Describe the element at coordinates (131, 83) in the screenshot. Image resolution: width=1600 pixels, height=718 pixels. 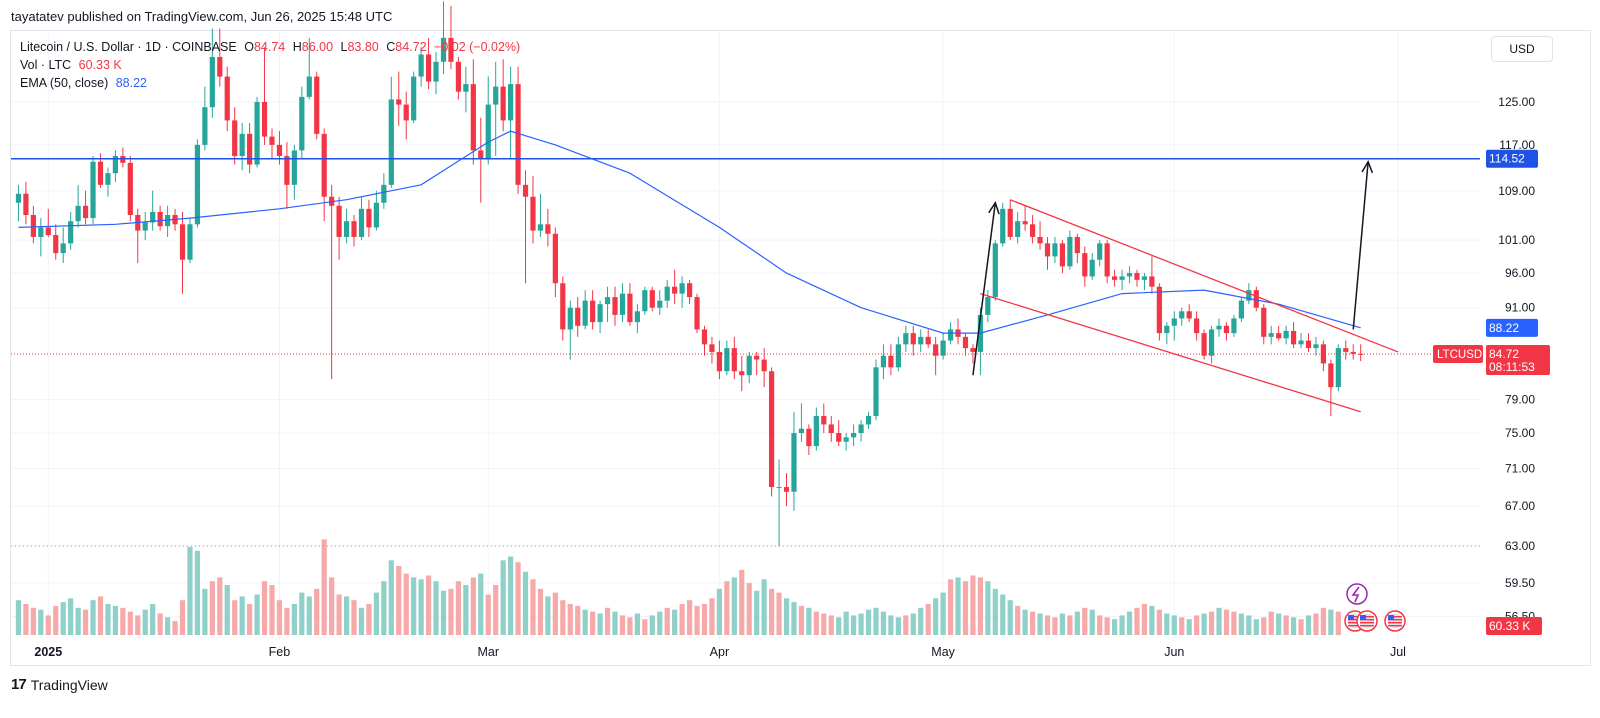
I see `legend-ema: 88.22` at that location.